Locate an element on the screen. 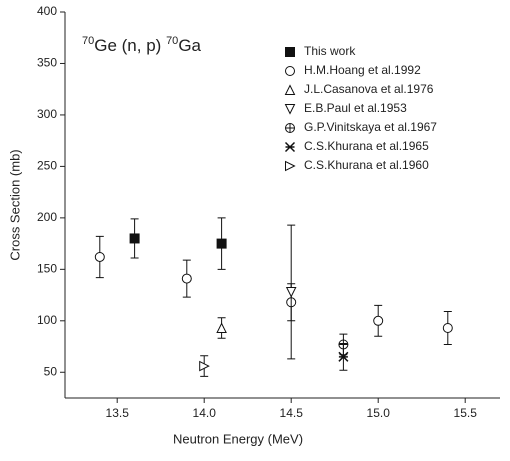  marker-triangle-right is located at coordinates (204, 366).